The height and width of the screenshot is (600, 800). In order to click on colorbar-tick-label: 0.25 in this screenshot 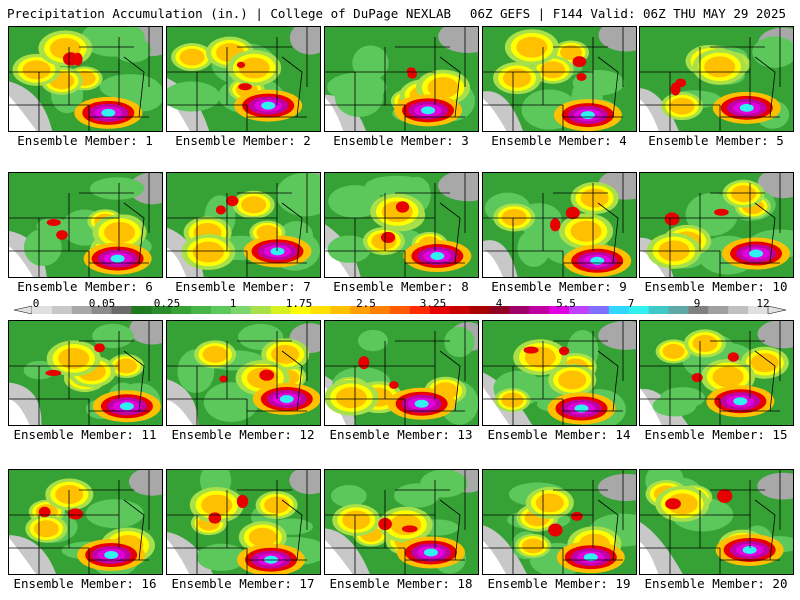, I will do `click(167, 303)`.